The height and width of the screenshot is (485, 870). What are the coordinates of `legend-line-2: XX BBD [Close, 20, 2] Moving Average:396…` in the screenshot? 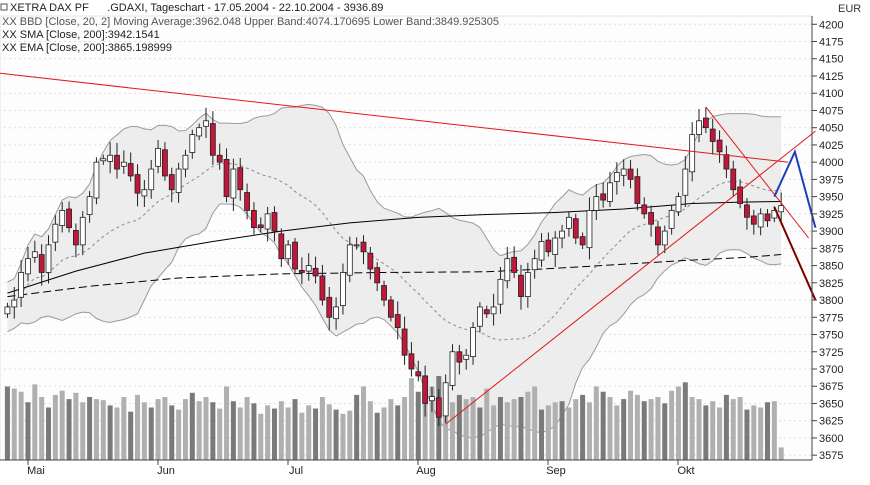 It's located at (250, 22).